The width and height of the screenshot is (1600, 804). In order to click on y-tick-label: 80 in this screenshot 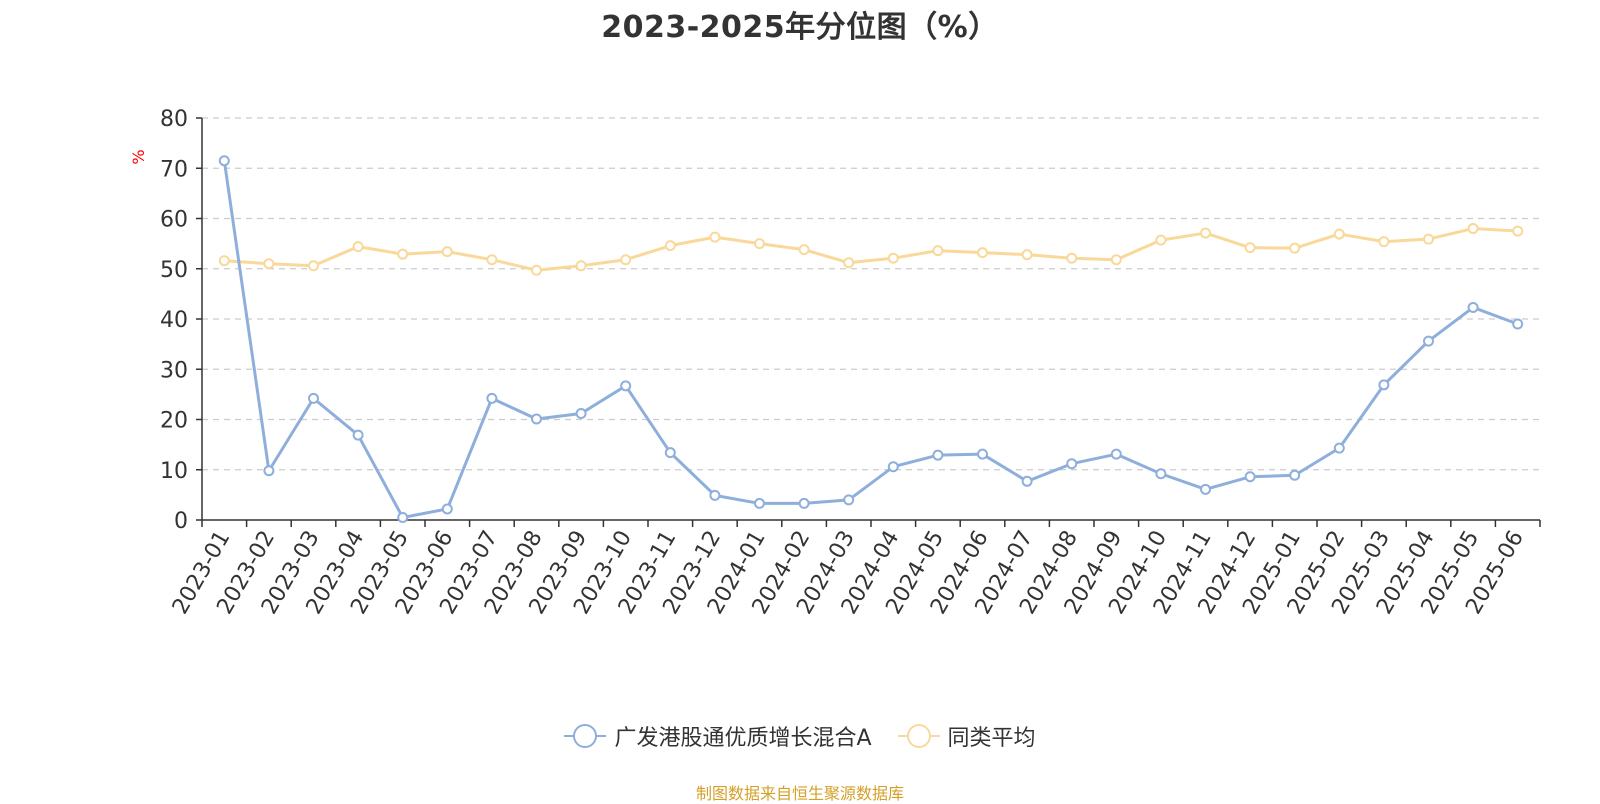, I will do `click(174, 119)`.